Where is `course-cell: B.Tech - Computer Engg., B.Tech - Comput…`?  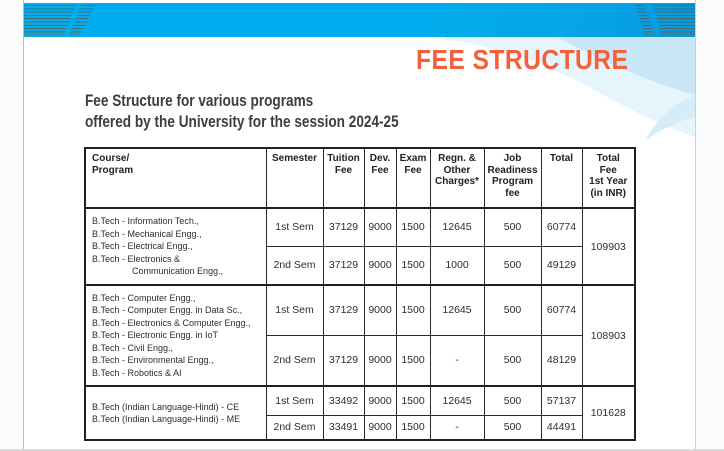 course-cell: B.Tech - Computer Engg., B.Tech - Comput… is located at coordinates (175, 335).